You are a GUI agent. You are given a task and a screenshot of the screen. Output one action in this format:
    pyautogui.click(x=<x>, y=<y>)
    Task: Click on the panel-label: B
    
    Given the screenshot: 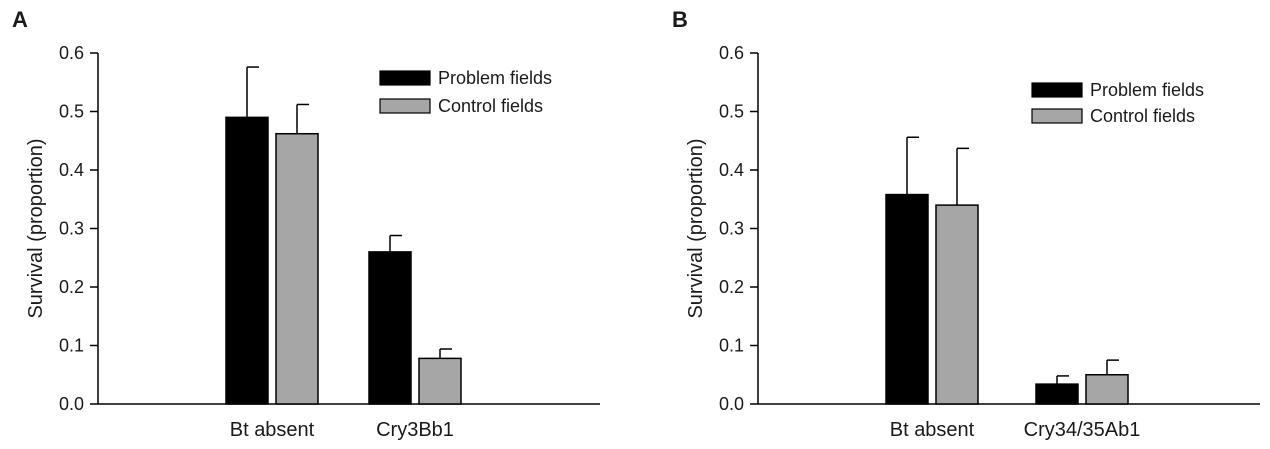 What is the action you would take?
    pyautogui.click(x=680, y=19)
    